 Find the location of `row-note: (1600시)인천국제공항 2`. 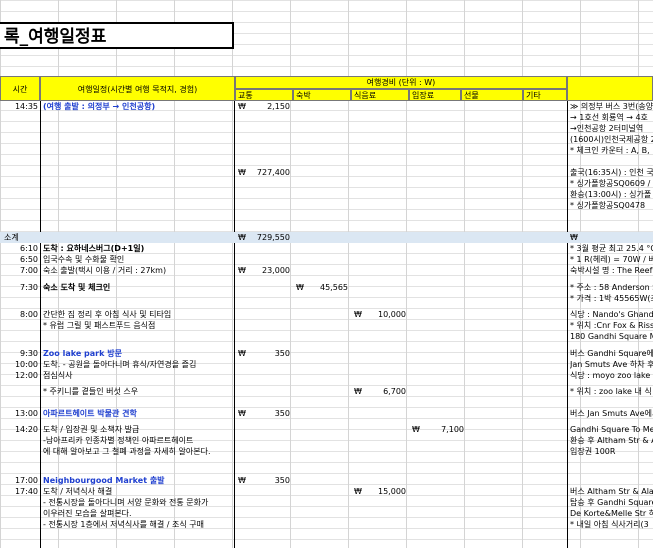

row-note: (1600시)인천국제공항 2 is located at coordinates (611, 139).